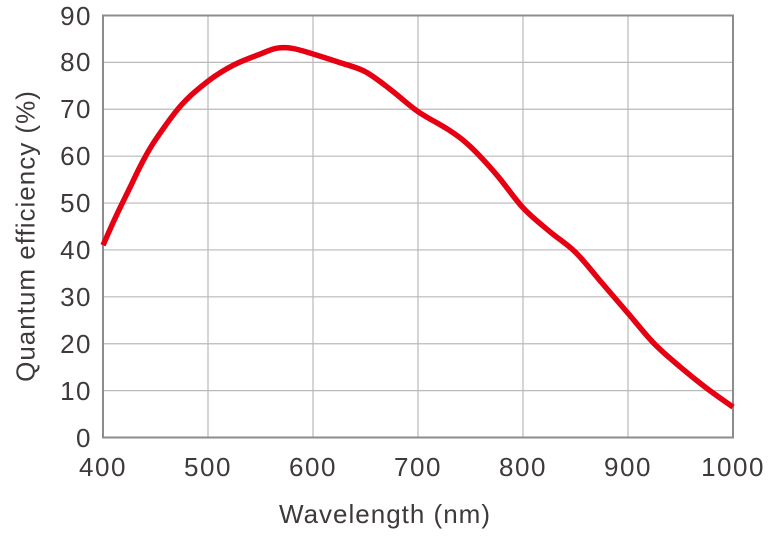 The height and width of the screenshot is (542, 768). Describe the element at coordinates (208, 467) in the screenshot. I see `x-axis-tick-label: 500` at that location.